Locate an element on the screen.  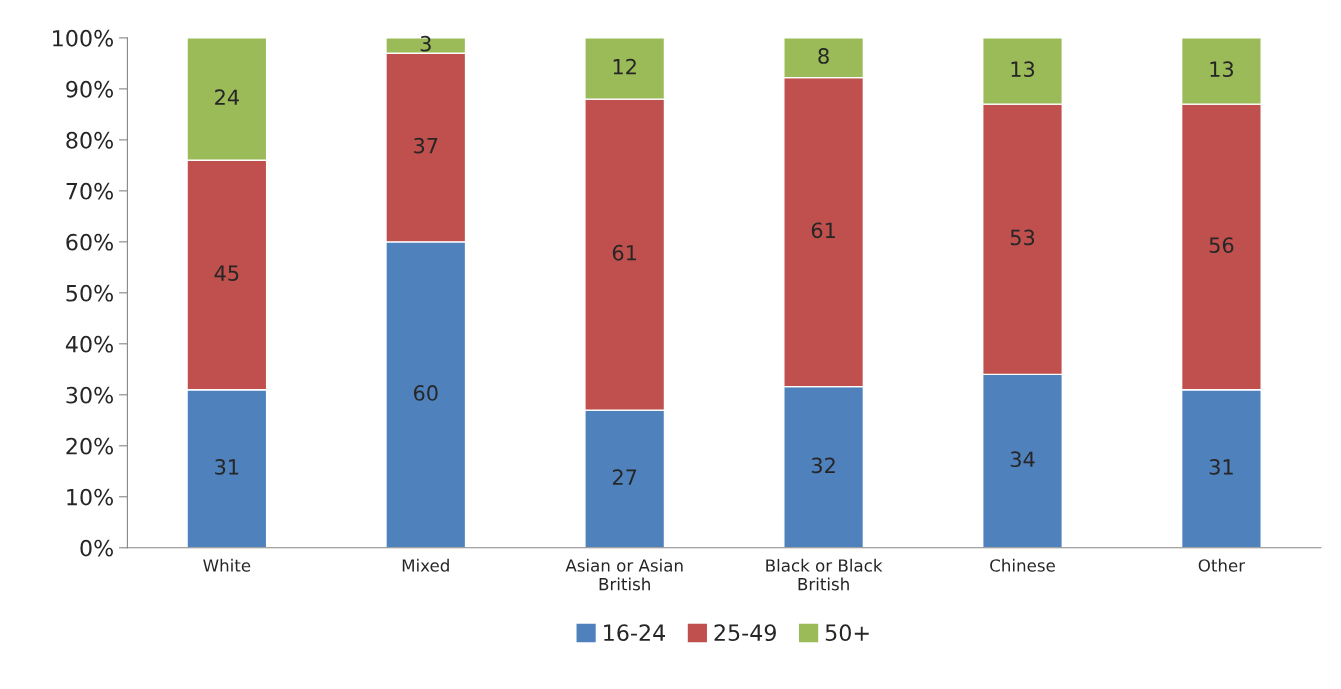
y-tick-label: 10% is located at coordinates (90, 497).